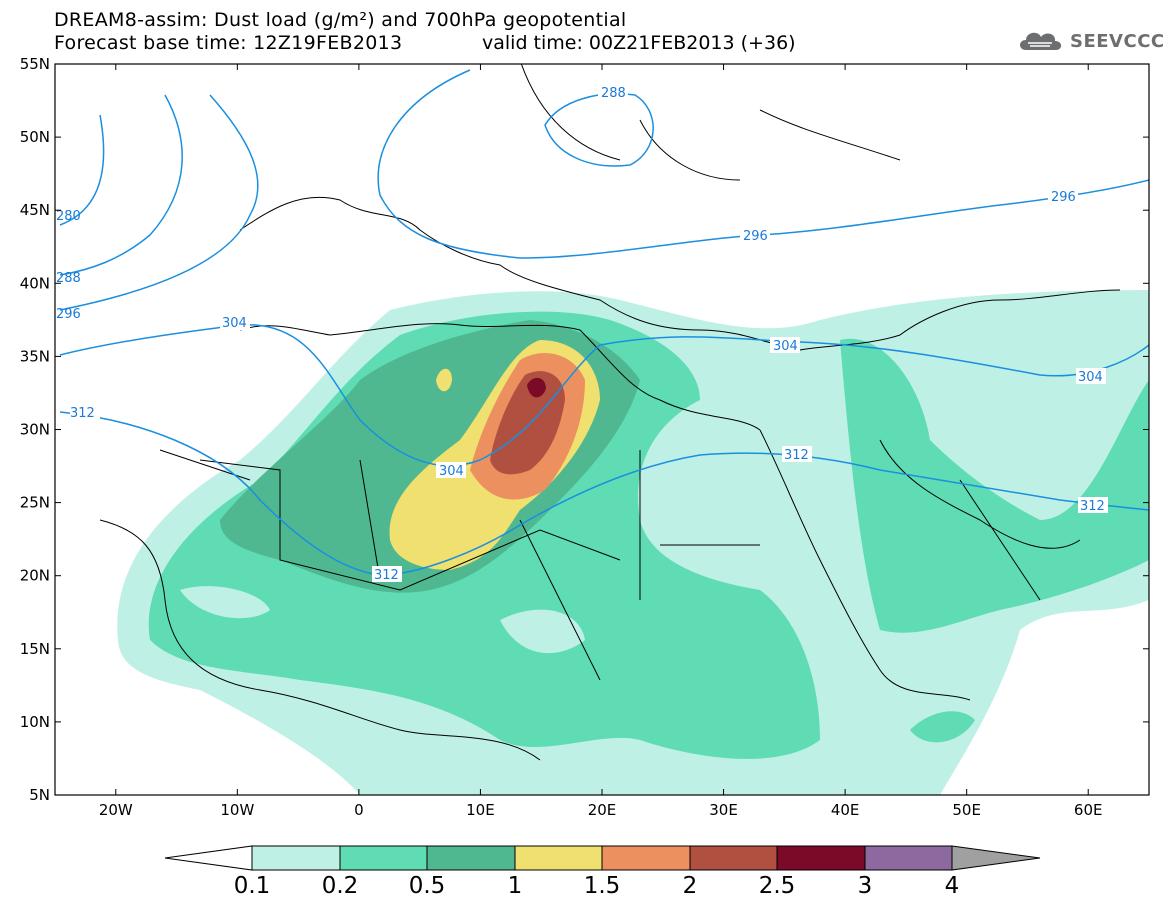 Image resolution: width=1165 pixels, height=907 pixels. Describe the element at coordinates (35, 430) in the screenshot. I see `lat-label: 30N` at that location.